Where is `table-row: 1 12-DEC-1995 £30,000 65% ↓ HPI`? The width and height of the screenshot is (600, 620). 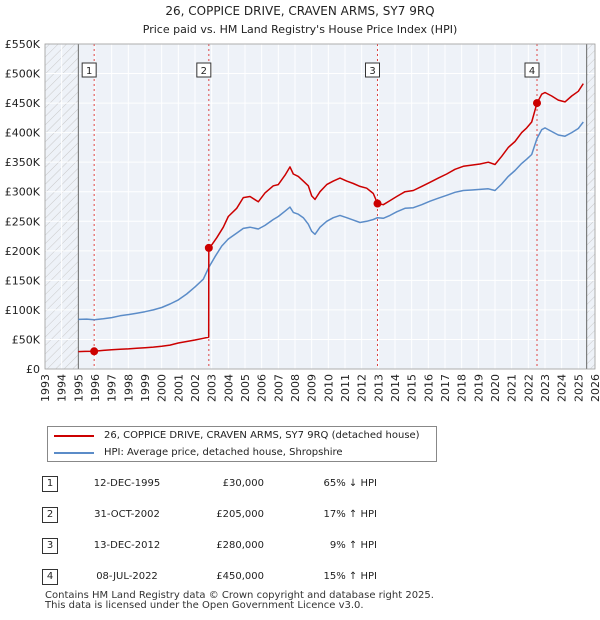
table-row: 1 12-DEC-1995 £30,000 65% ↓ HPI is located at coordinates (237, 484).